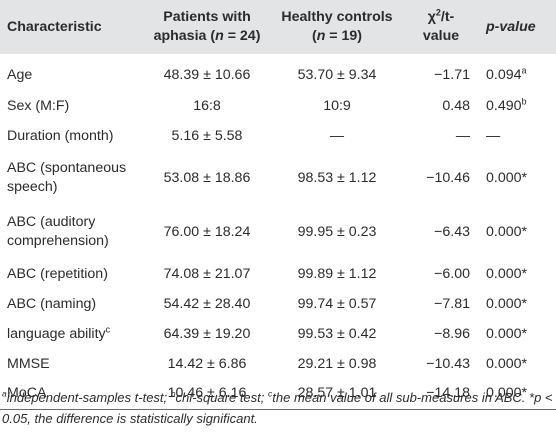 The image size is (556, 439). I want to click on header-patients-line2-pre: aphasia (, so click(184, 36).